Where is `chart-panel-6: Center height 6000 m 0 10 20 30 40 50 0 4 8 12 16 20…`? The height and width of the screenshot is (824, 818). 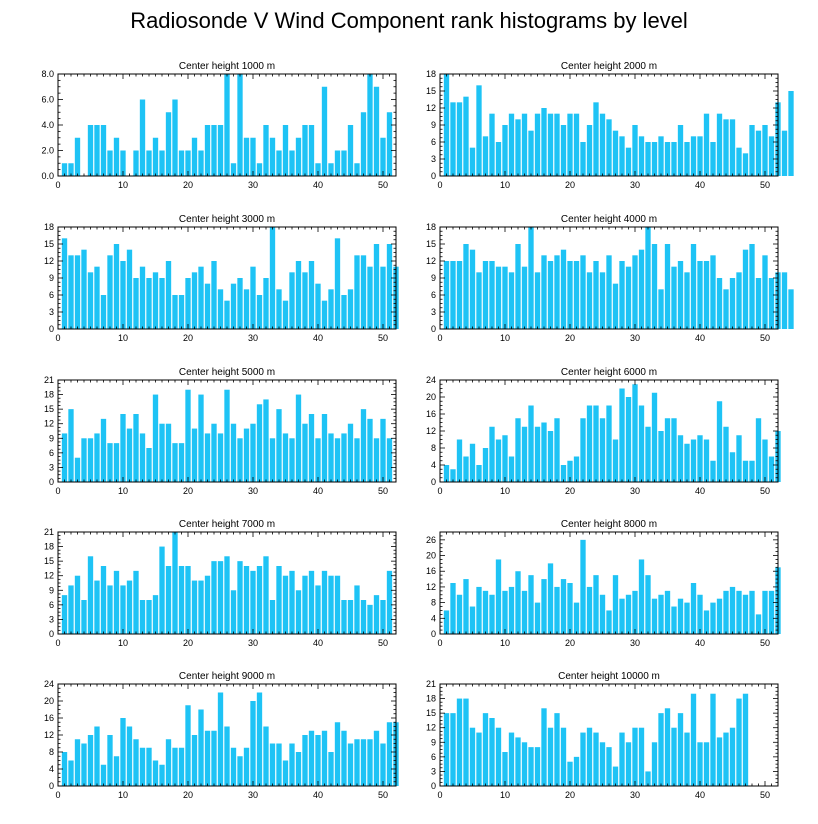 chart-panel-6: Center height 6000 m 0 10 20 30 40 50 0 4 8 12 16 20… is located at coordinates (603, 431).